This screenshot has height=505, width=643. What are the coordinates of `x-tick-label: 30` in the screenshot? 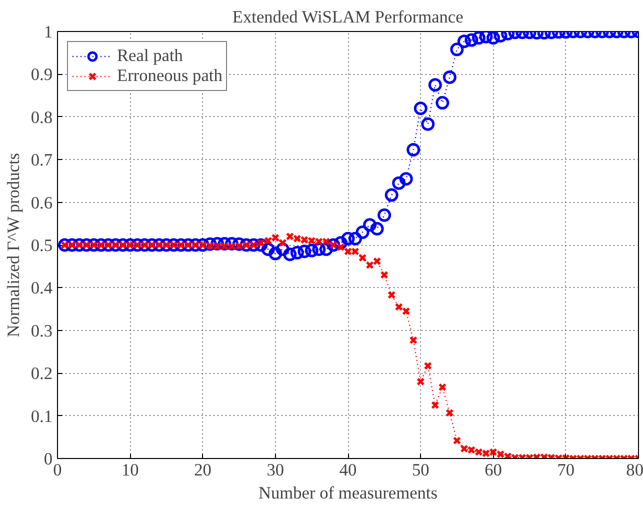 It's located at (275, 470).